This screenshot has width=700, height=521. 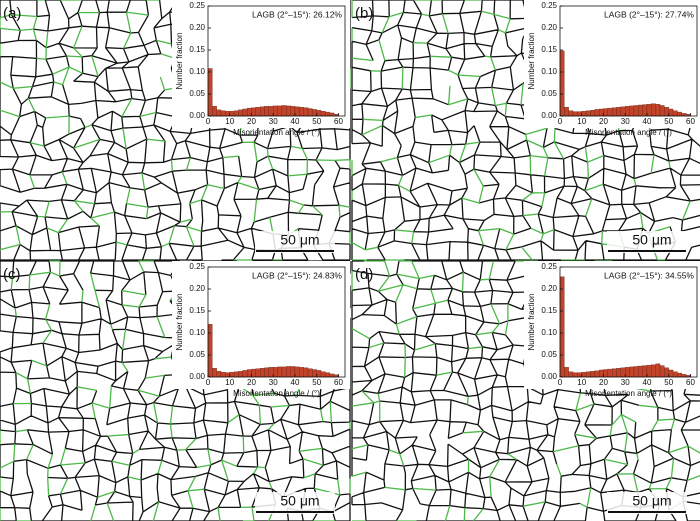 What do you see at coordinates (297, 14) in the screenshot?
I see `annotation: LAGB (2°–15°): 26.12%` at bounding box center [297, 14].